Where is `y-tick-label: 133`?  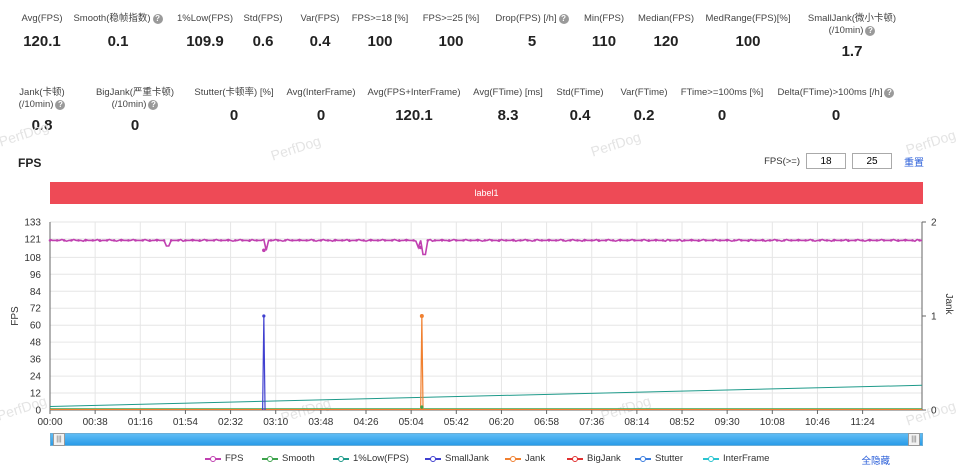
y-tick-label: 133 is located at coordinates (32, 223).